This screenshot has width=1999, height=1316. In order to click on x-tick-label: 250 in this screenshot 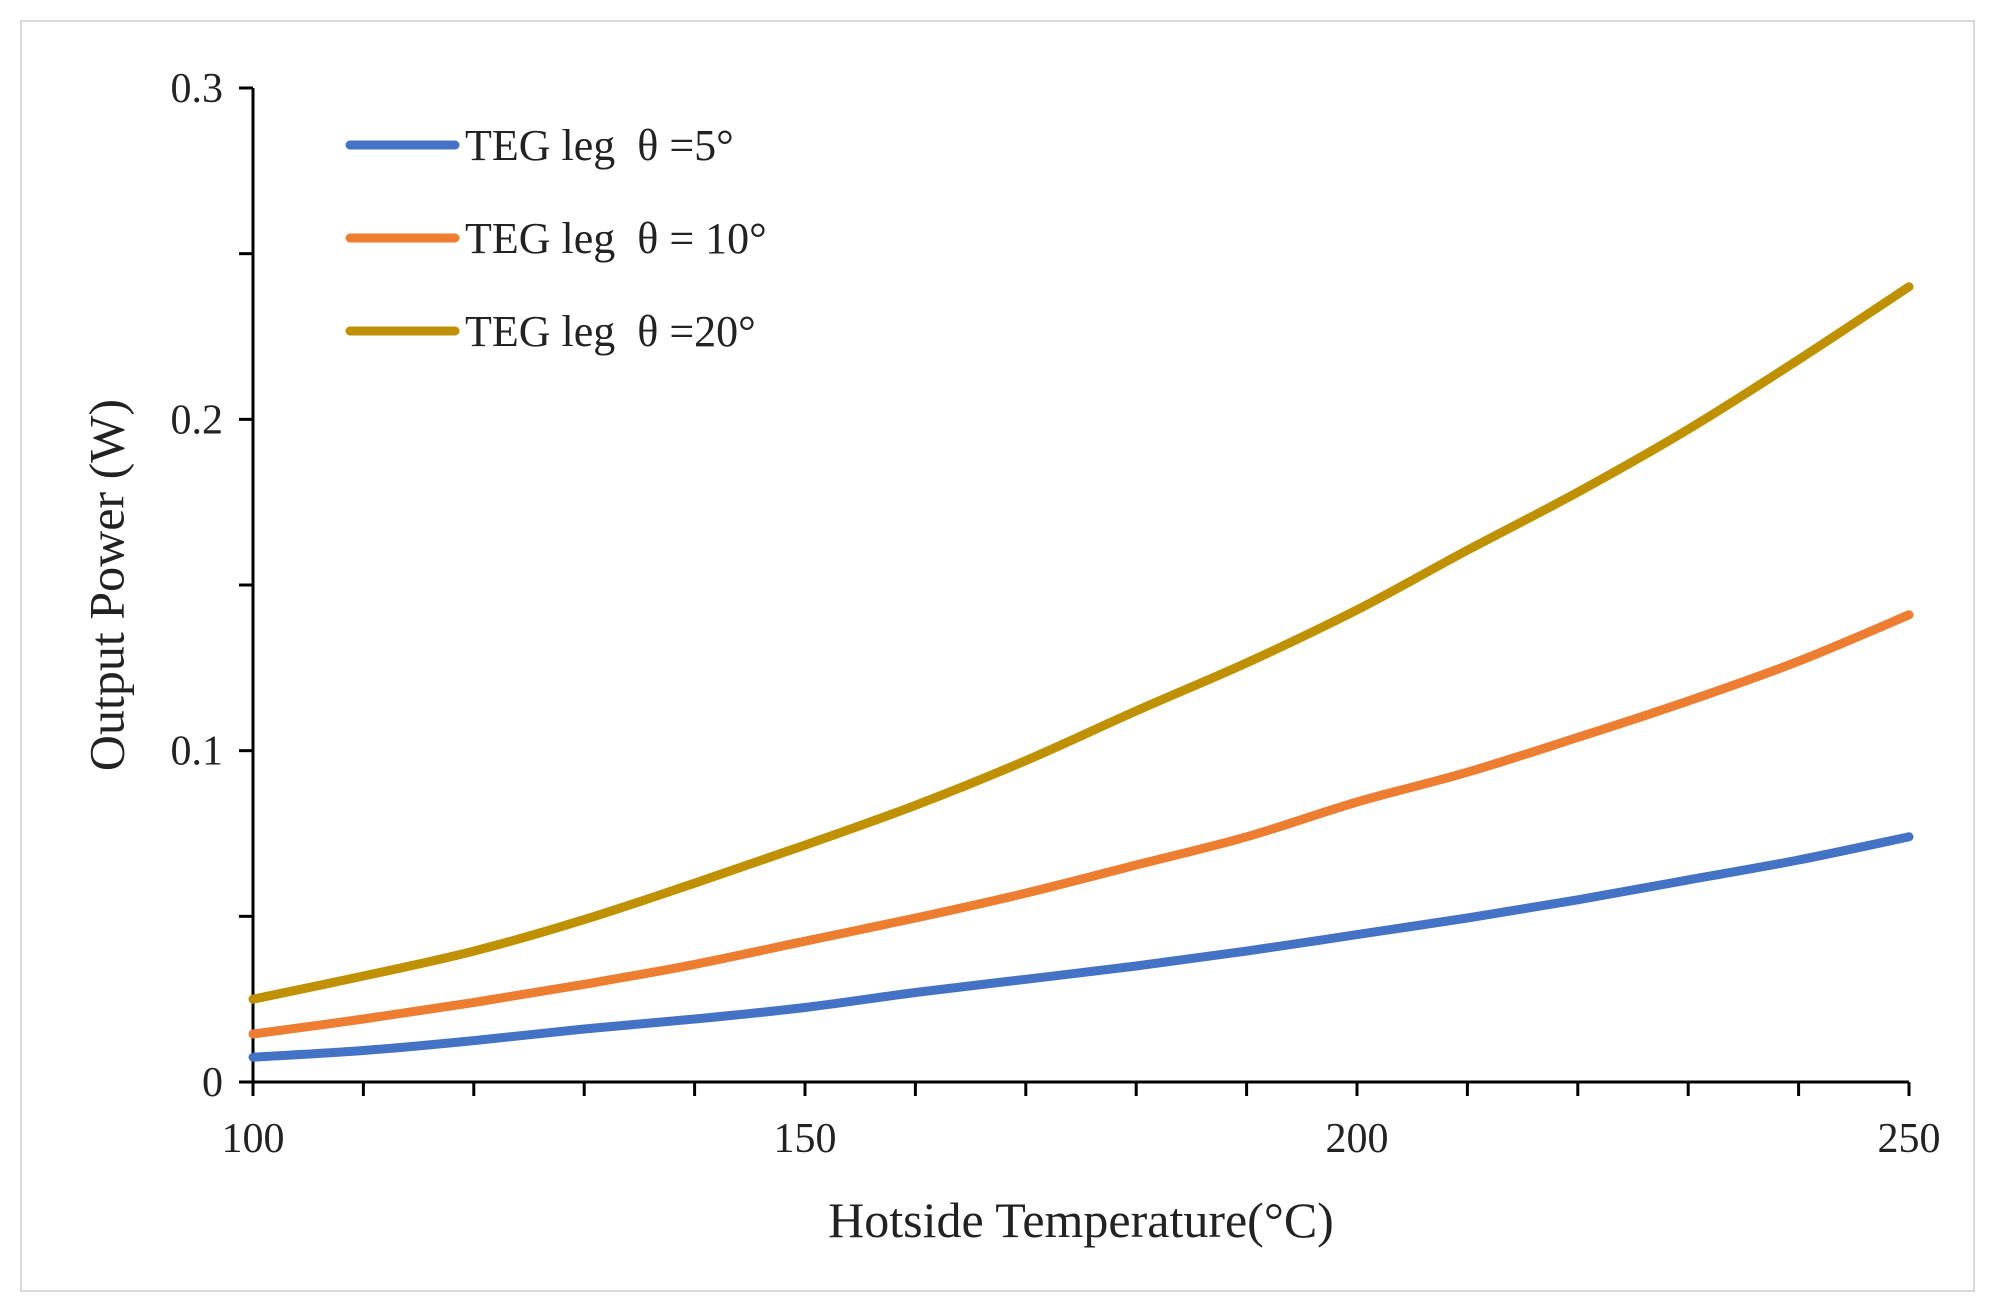, I will do `click(1909, 1139)`.